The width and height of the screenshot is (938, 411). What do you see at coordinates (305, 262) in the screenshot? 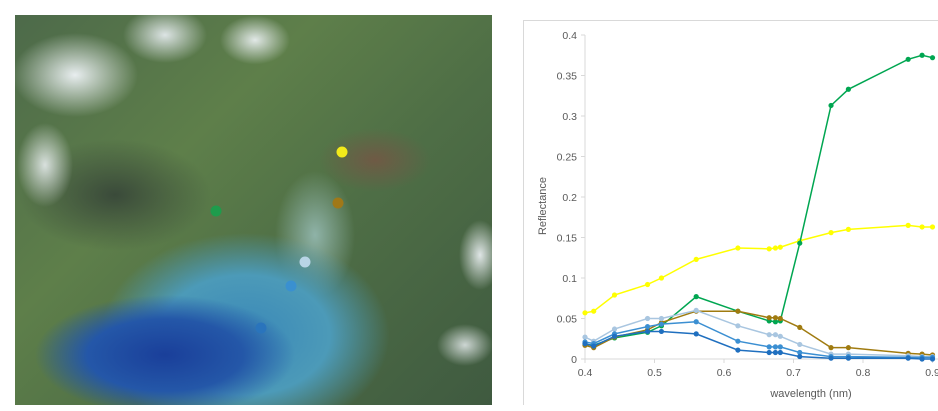
I see `sample-point-light-blue` at bounding box center [305, 262].